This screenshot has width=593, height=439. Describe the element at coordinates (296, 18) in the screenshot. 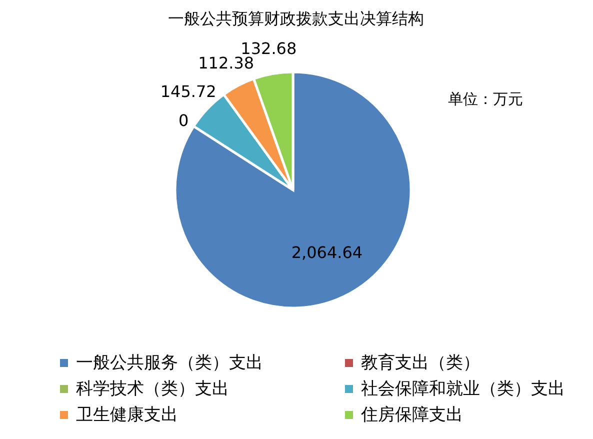

I see `chart-title: 一般公共预算财政拨款支出决算结构` at that location.